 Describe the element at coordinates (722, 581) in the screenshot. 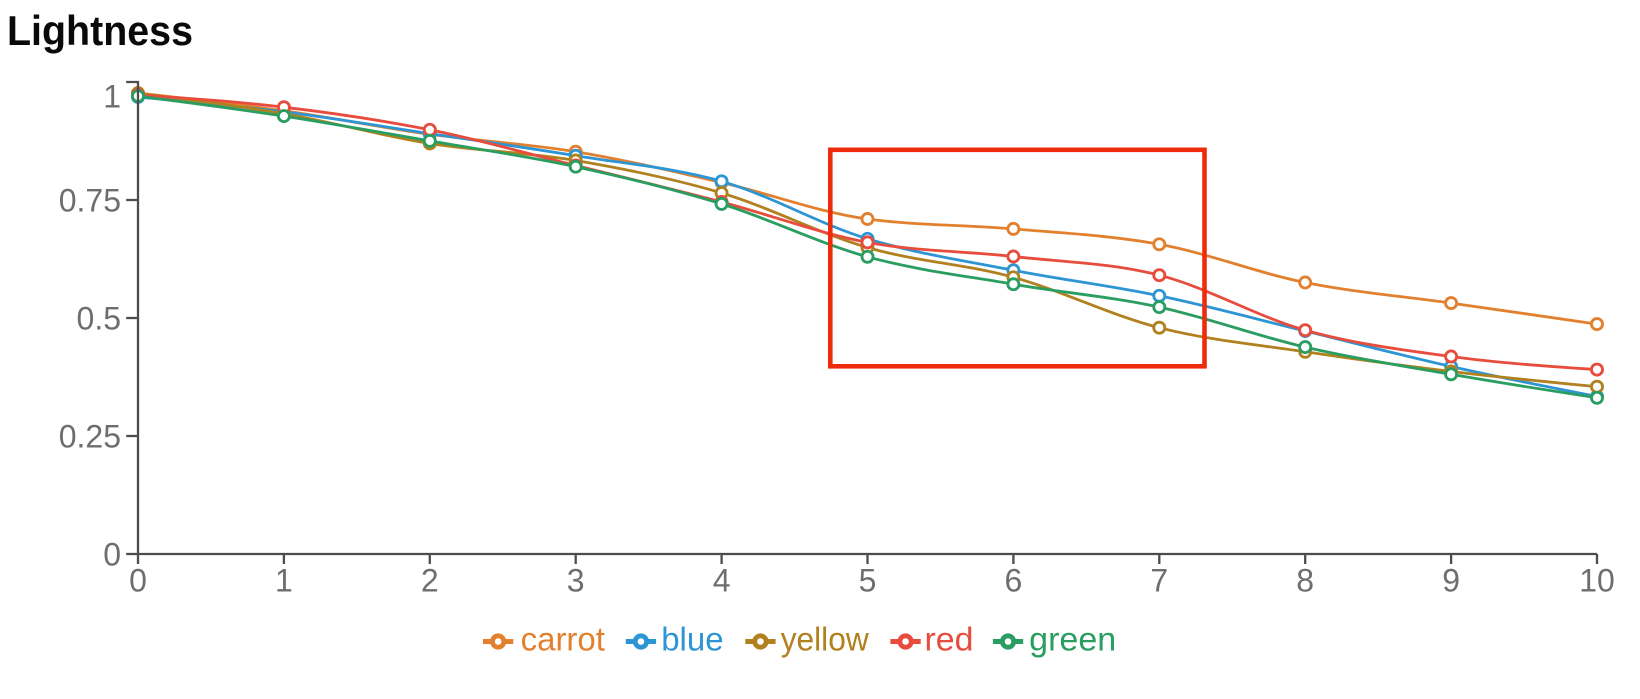

I see `svg-text: 4` at that location.